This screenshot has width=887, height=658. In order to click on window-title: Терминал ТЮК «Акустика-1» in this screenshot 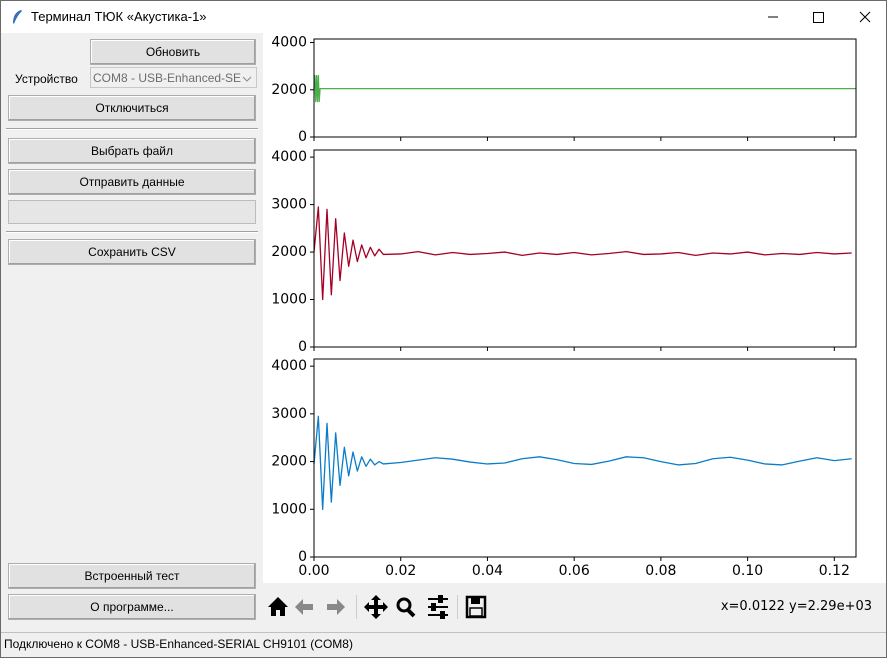, I will do `click(119, 16)`.